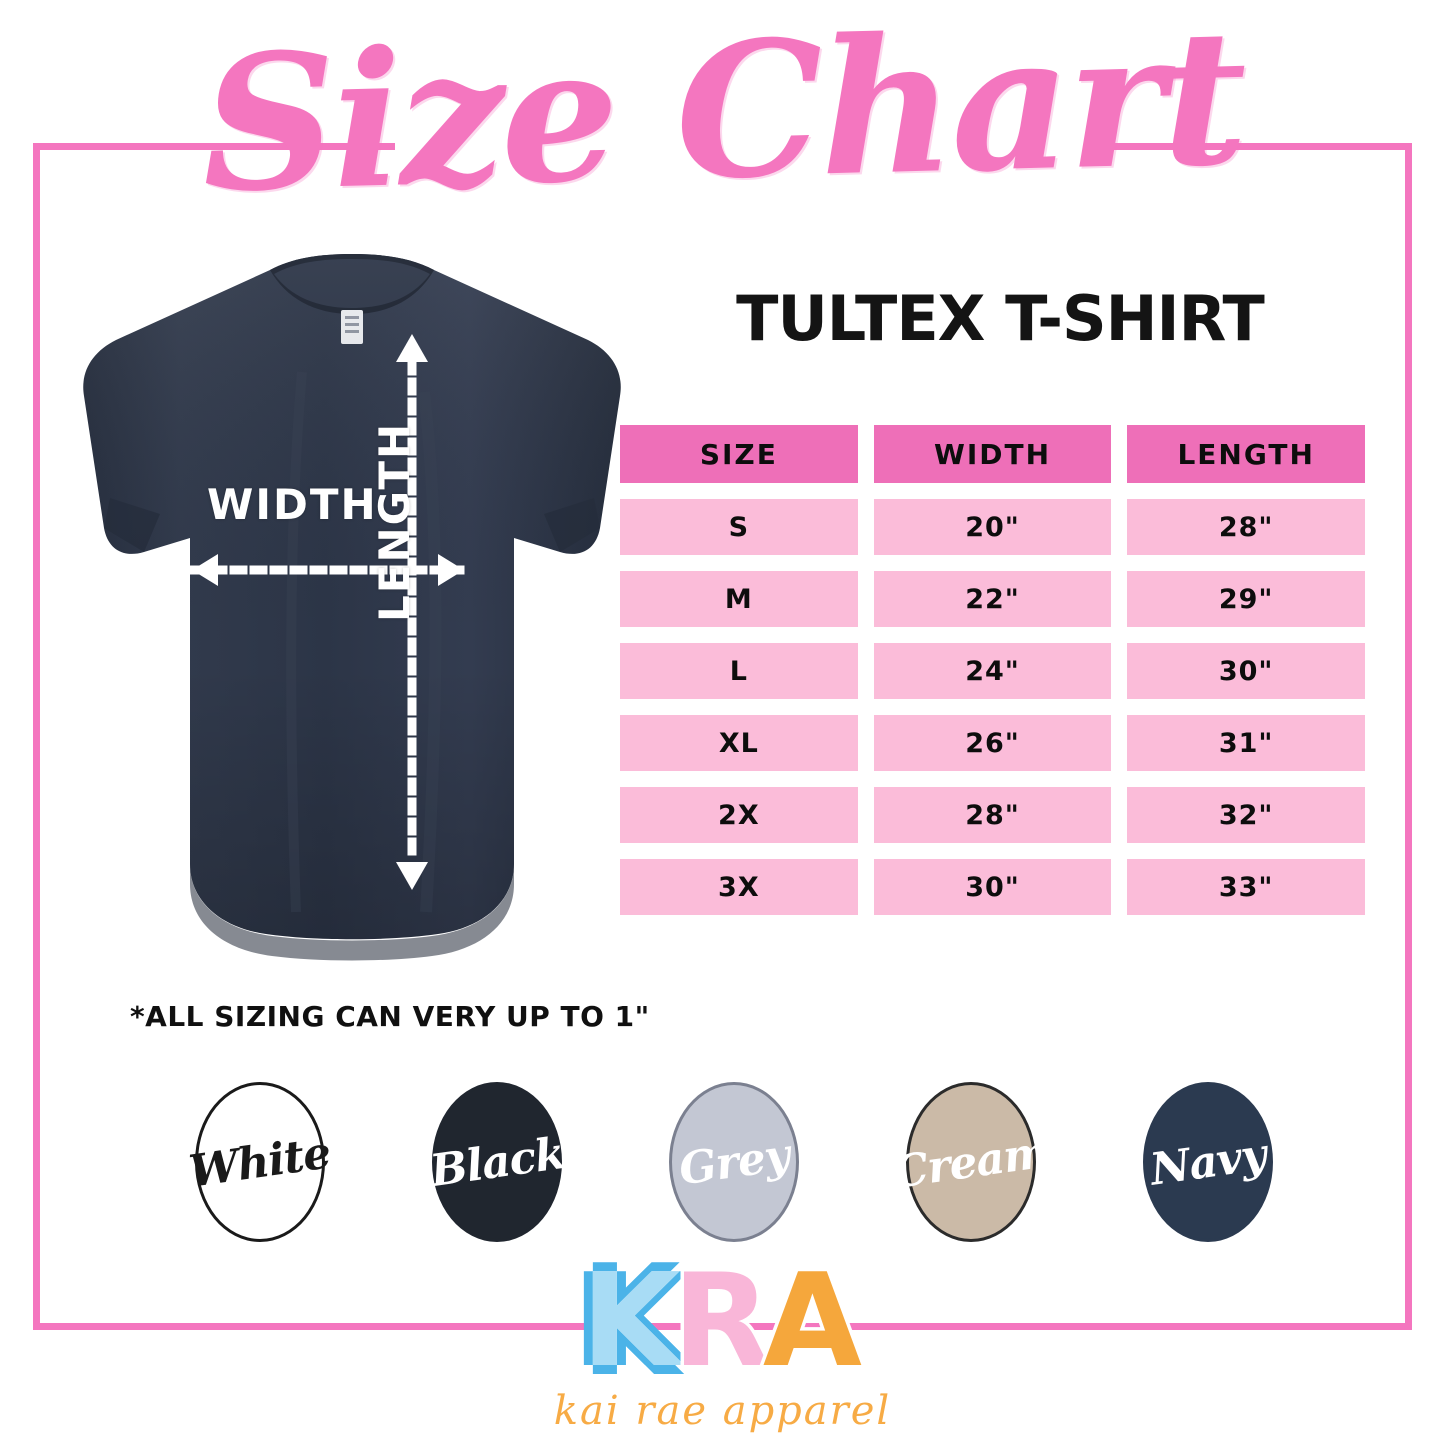 This screenshot has height=1445, width=1445. I want to click on cell-length: 32", so click(1246, 815).